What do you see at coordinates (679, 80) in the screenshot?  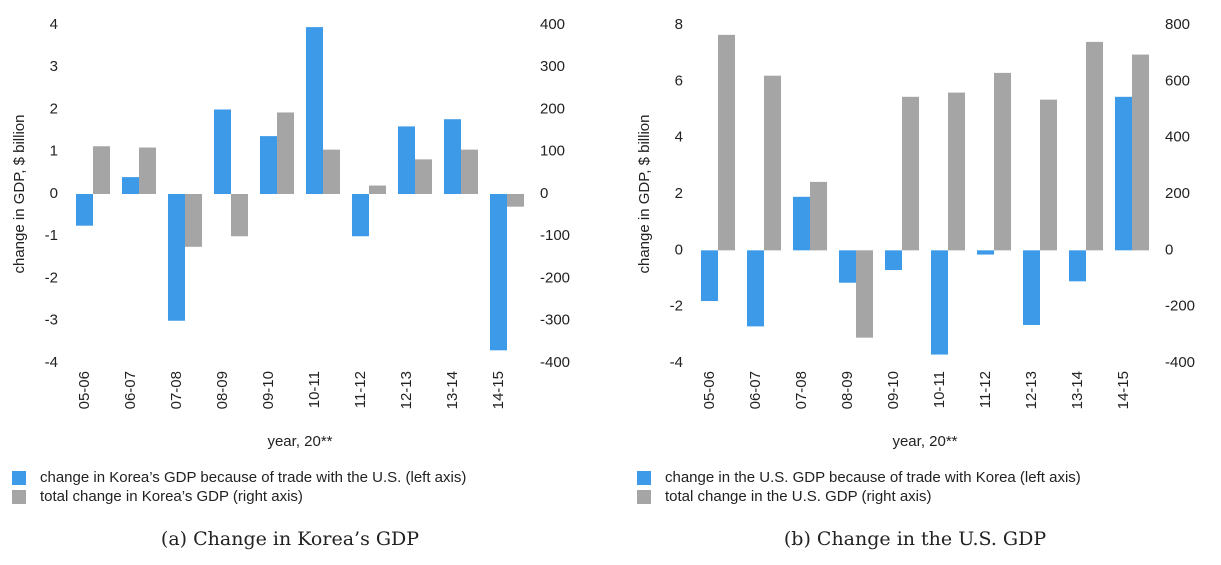 I see `y-tick-label: 6` at bounding box center [679, 80].